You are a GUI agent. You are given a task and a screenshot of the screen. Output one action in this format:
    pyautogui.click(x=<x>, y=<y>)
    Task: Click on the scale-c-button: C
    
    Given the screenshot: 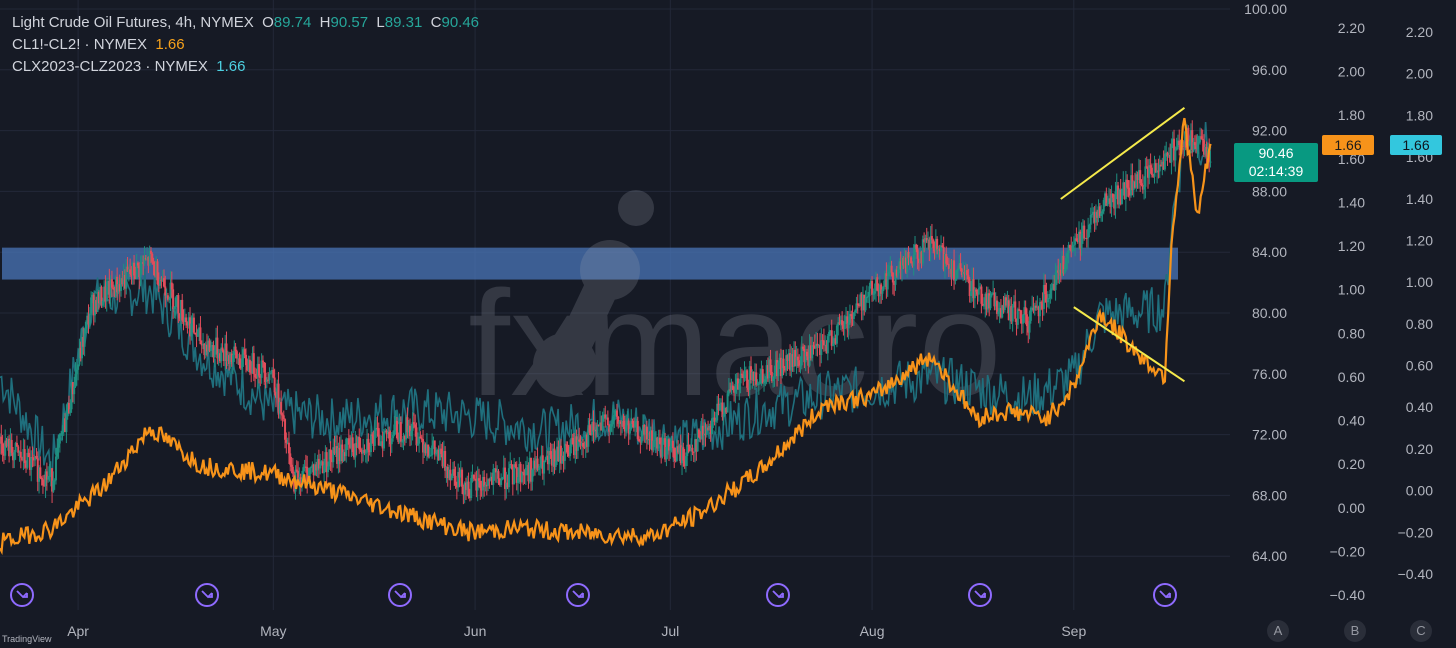 What is the action you would take?
    pyautogui.click(x=1421, y=631)
    